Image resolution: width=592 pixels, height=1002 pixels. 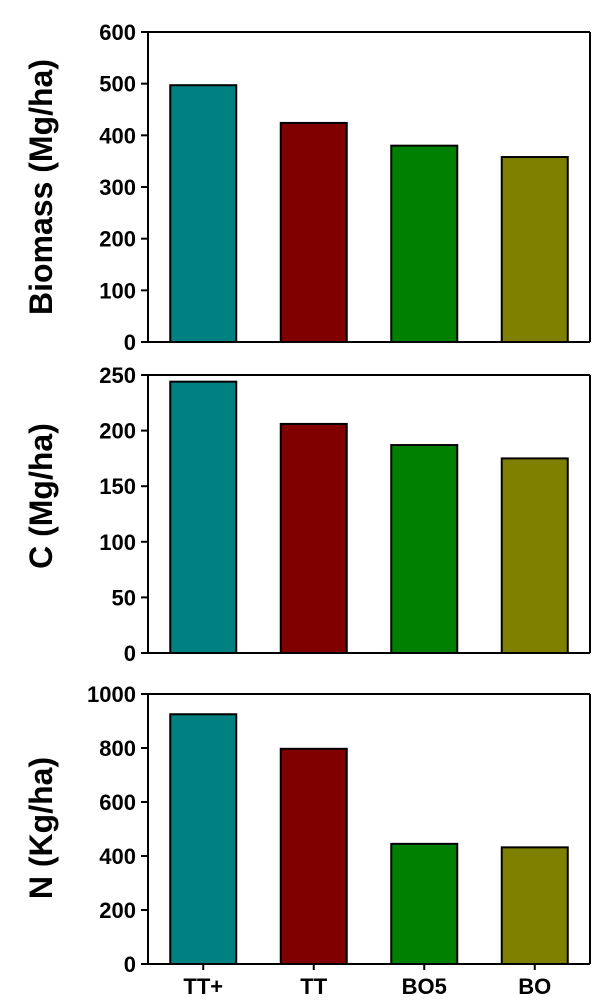 What do you see at coordinates (203, 986) in the screenshot?
I see `x-tick-label: TT+` at bounding box center [203, 986].